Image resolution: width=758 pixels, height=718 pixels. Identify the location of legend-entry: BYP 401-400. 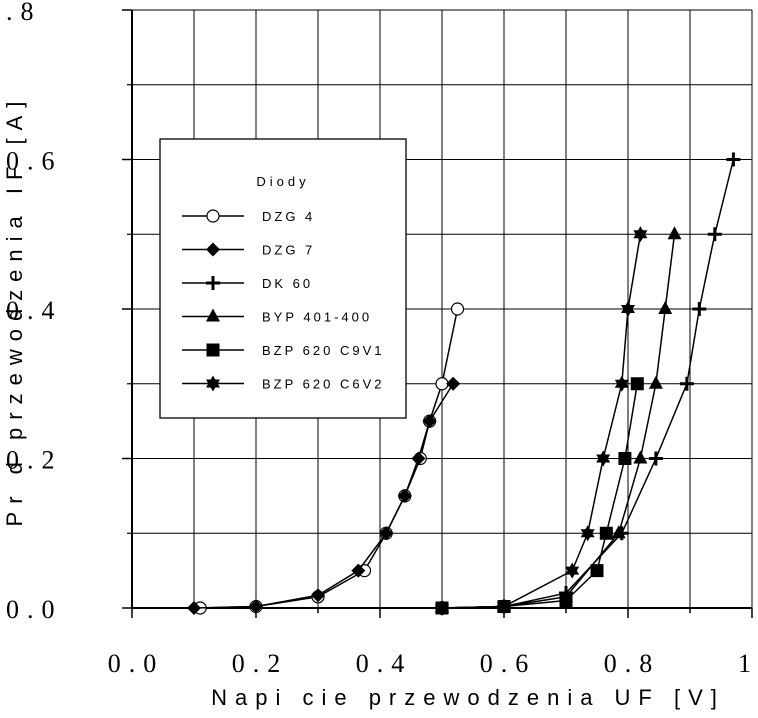
(277, 316).